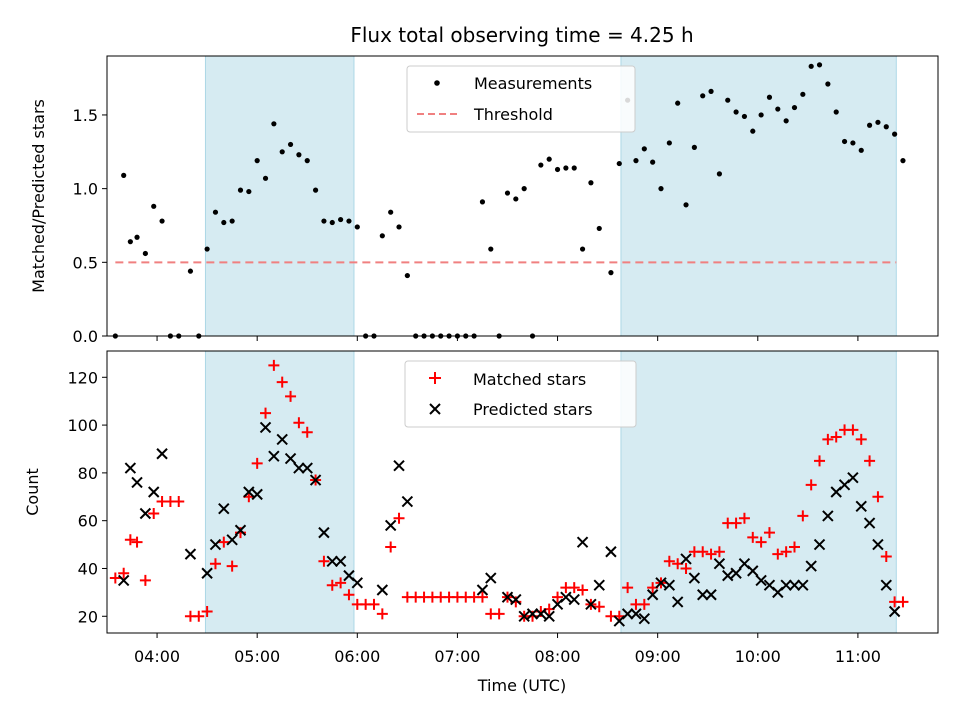 This screenshot has height=720, width=960. I want to click on chart-title: Flux total observing time = 4.25 h, so click(521, 35).